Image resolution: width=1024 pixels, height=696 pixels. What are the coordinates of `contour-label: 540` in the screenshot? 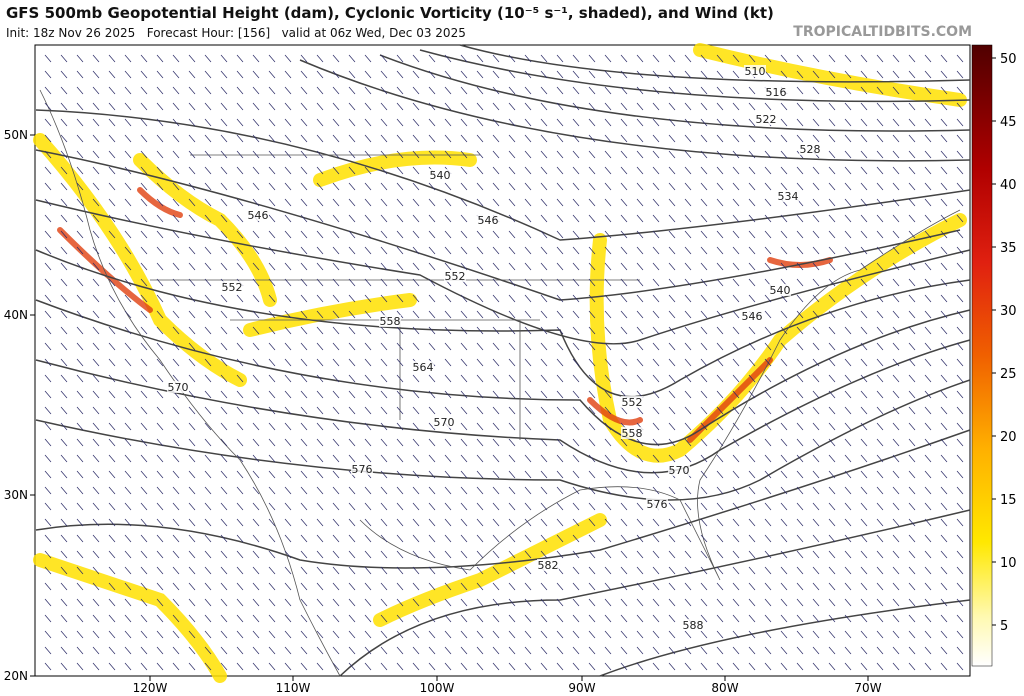 It's located at (440, 175).